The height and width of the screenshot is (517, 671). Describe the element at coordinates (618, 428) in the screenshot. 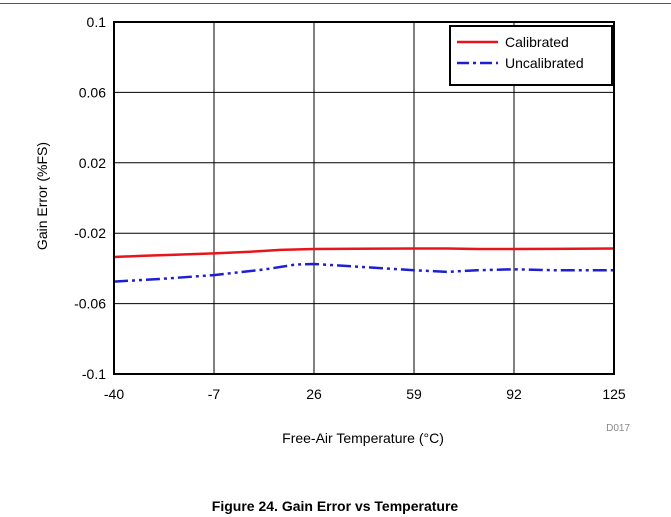

I see `figure-id: D017` at that location.